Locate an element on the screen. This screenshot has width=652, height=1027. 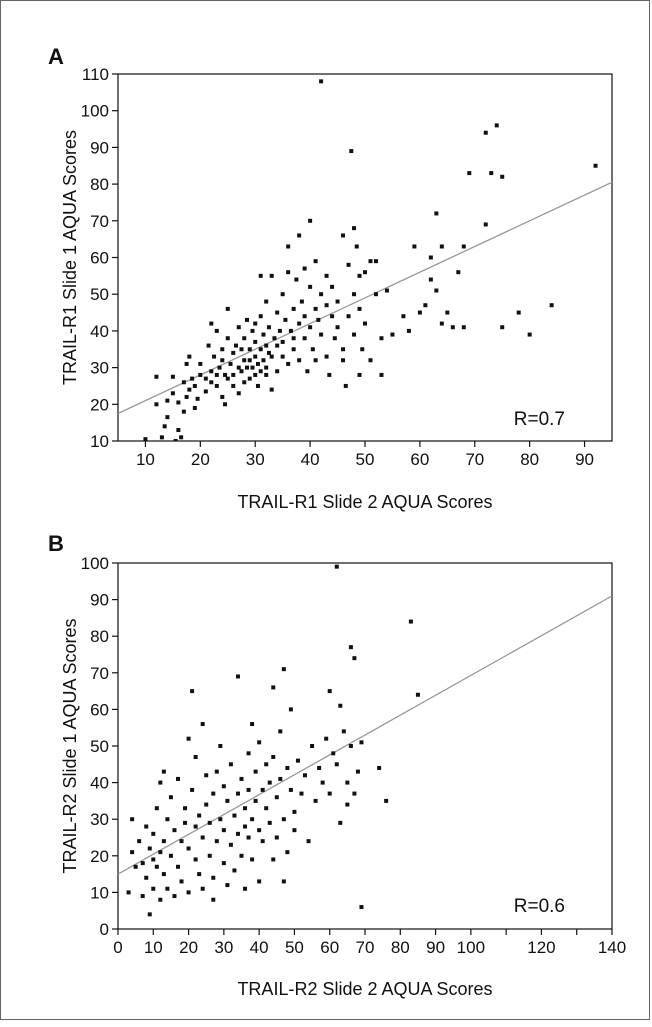
y-tick-label: 60 is located at coordinates (99, 258).